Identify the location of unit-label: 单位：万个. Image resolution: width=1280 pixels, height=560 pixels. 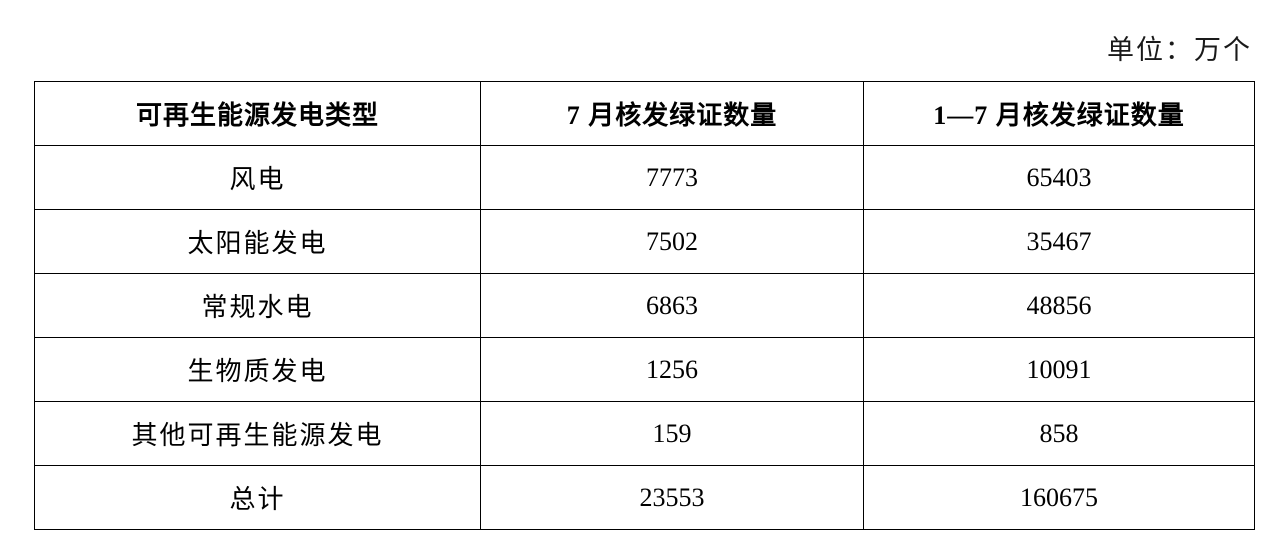
(1179, 50).